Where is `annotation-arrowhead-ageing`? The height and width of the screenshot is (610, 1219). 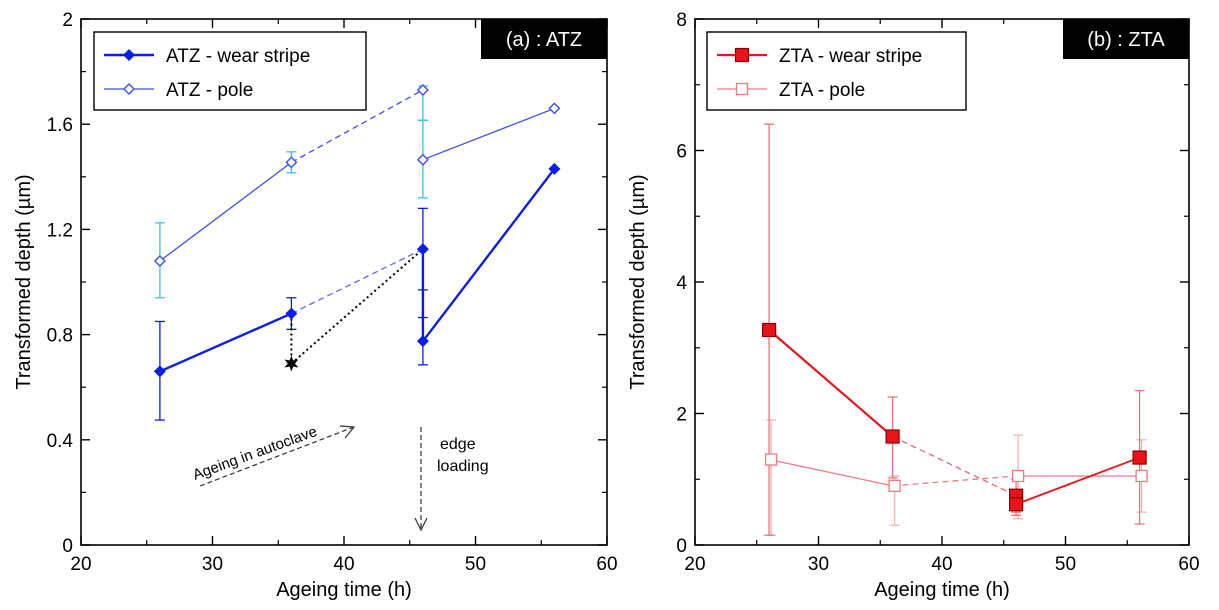 annotation-arrowhead-ageing is located at coordinates (347, 432).